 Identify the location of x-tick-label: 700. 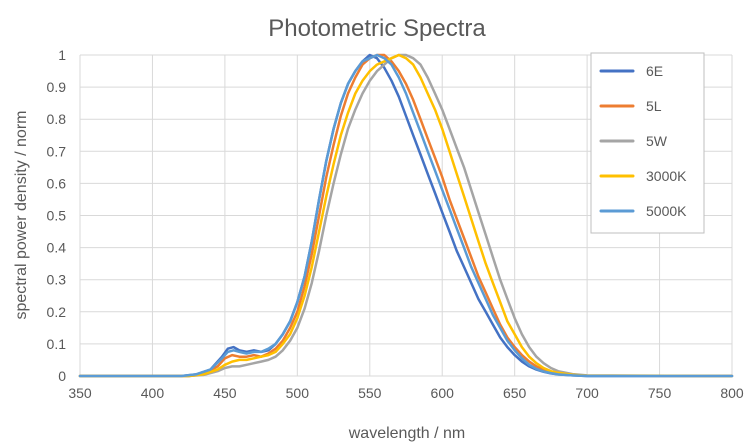
(587, 393).